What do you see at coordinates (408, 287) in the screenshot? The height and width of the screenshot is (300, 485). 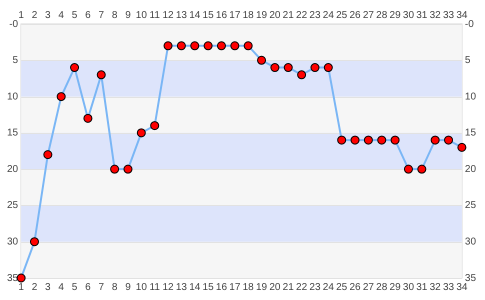 I see `x2-tick-label: 30` at bounding box center [408, 287].